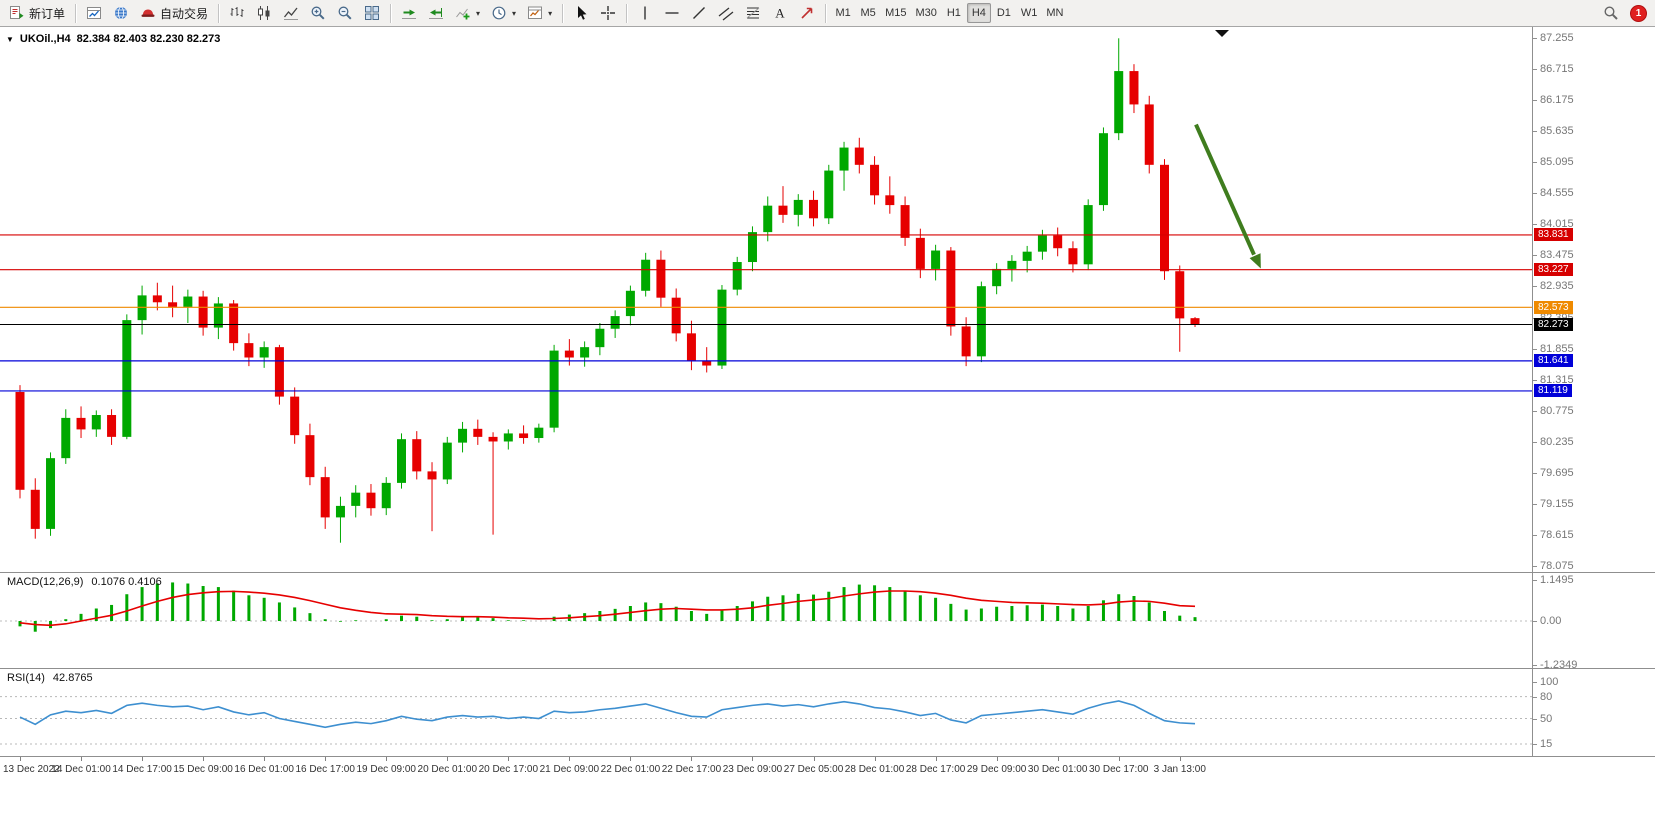 Image resolution: width=1655 pixels, height=827 pixels. What do you see at coordinates (372, 13) in the screenshot?
I see `tile-windows-button` at bounding box center [372, 13].